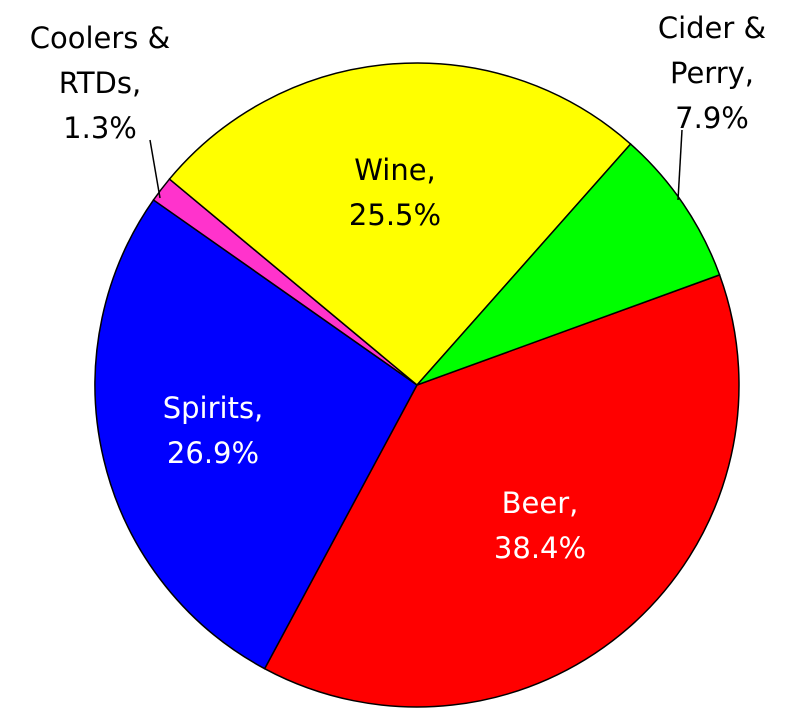 The image size is (804, 711). Describe the element at coordinates (712, 118) in the screenshot. I see `slice-value-label: 7.9%` at that location.